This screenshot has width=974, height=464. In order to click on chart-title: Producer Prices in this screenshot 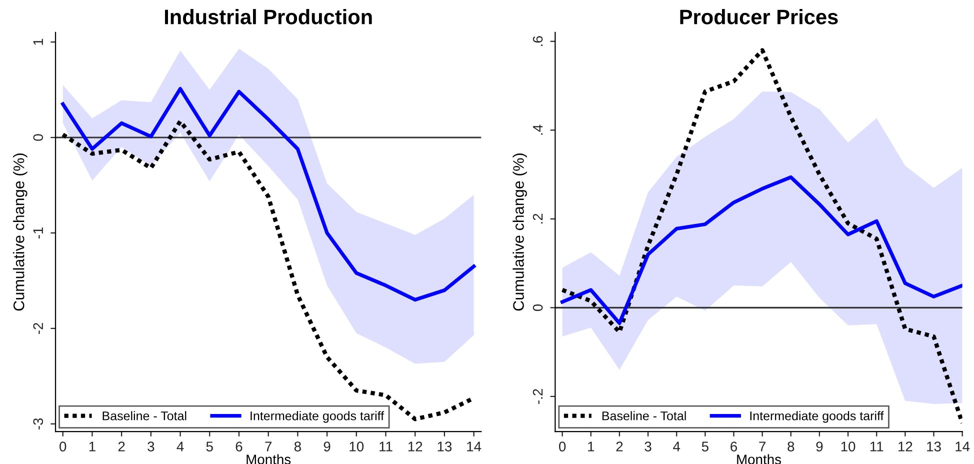, I will do `click(759, 16)`.